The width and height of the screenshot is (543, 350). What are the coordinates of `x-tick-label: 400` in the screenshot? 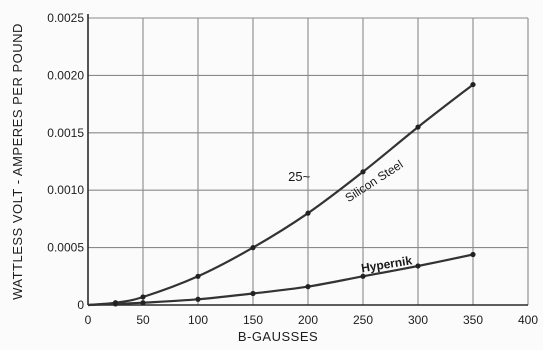 It's located at (528, 320).